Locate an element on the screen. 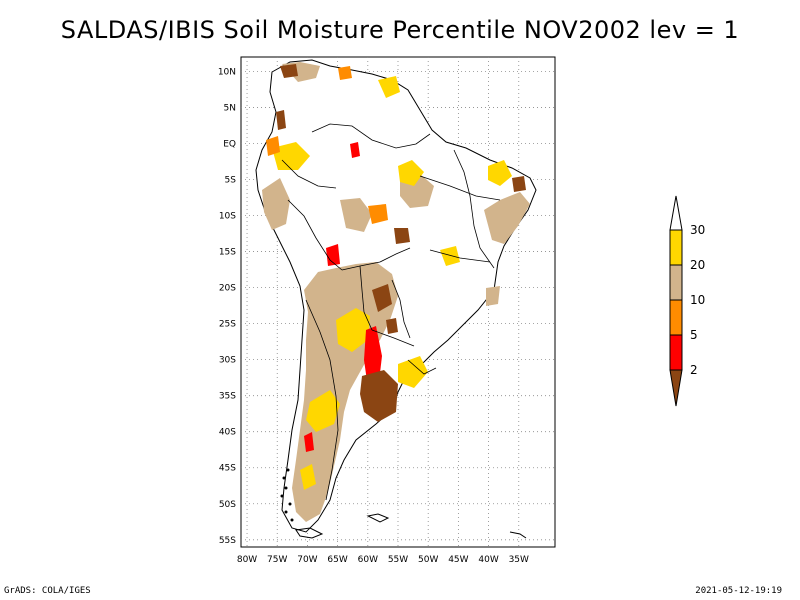 The width and height of the screenshot is (800, 600). footer-credit: GrADS: COLA/IGES is located at coordinates (47, 591).